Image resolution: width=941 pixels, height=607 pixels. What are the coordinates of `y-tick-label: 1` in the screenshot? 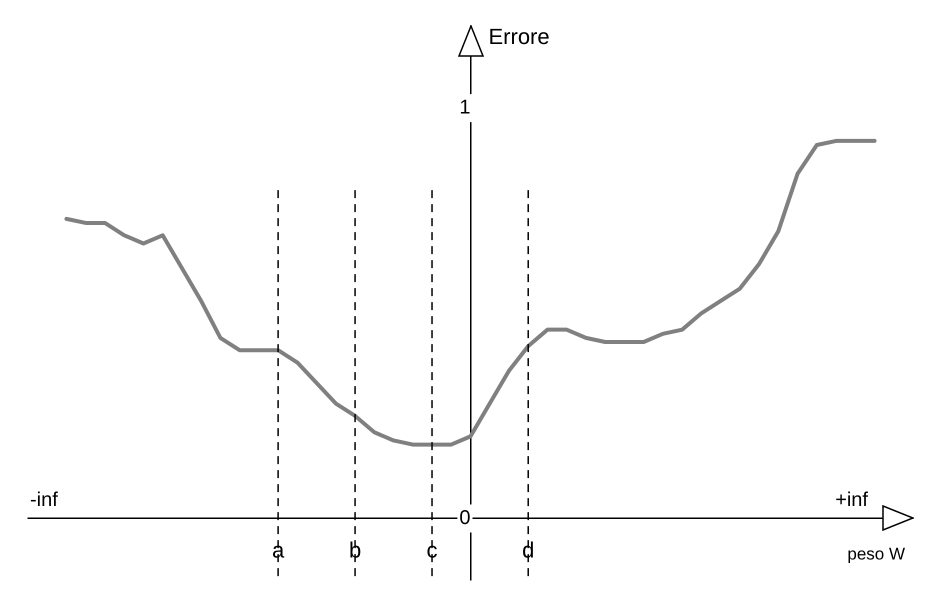 It's located at (464, 107).